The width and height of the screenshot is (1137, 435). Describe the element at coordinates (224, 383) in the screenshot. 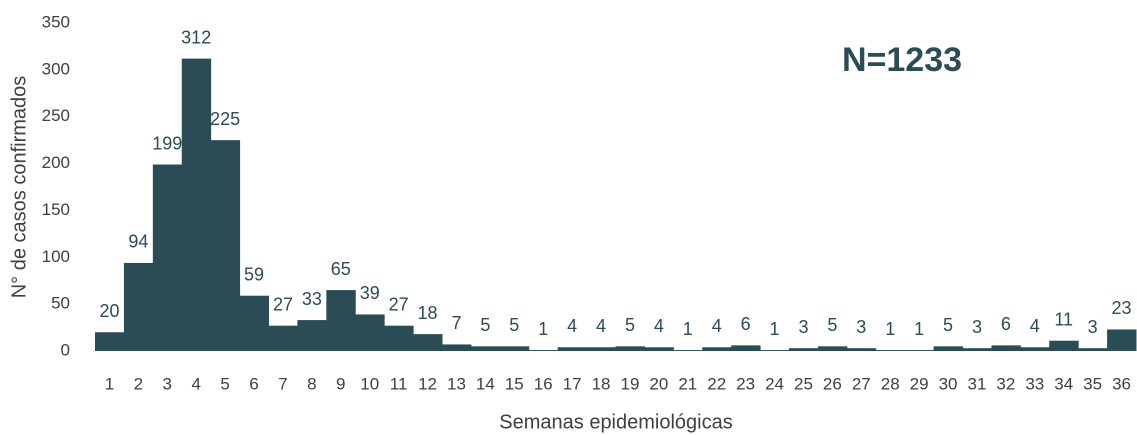

I see `x-tick-label: 5` at that location.